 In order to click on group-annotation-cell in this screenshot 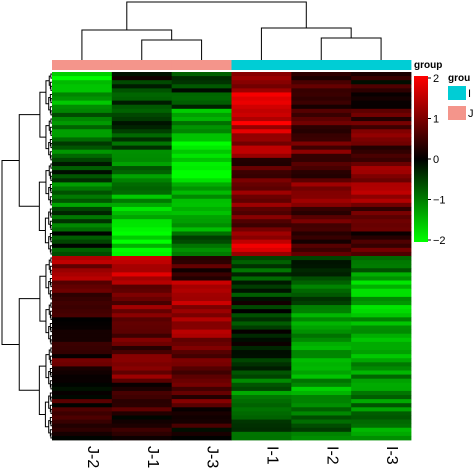, I will do `click(381, 65)`.